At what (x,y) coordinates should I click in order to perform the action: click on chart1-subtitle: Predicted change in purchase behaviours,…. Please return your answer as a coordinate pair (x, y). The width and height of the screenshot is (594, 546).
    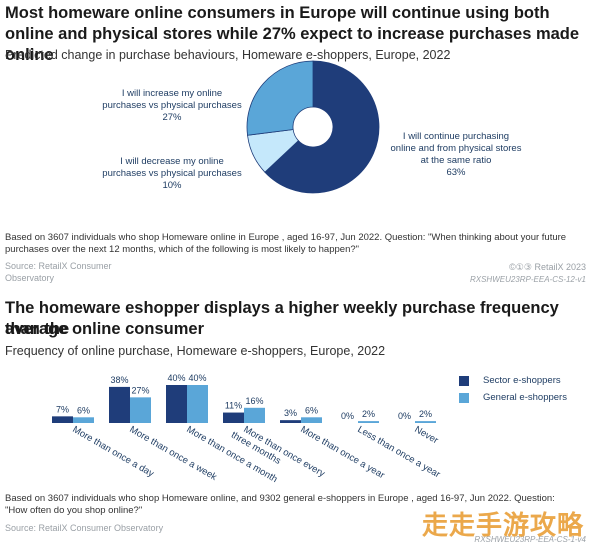
    Looking at the image, I should click on (228, 55).